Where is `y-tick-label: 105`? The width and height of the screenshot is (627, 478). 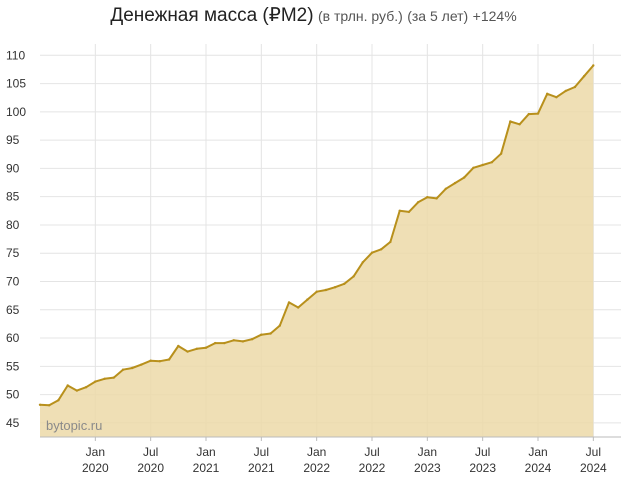 y-tick-label: 105 is located at coordinates (16, 84).